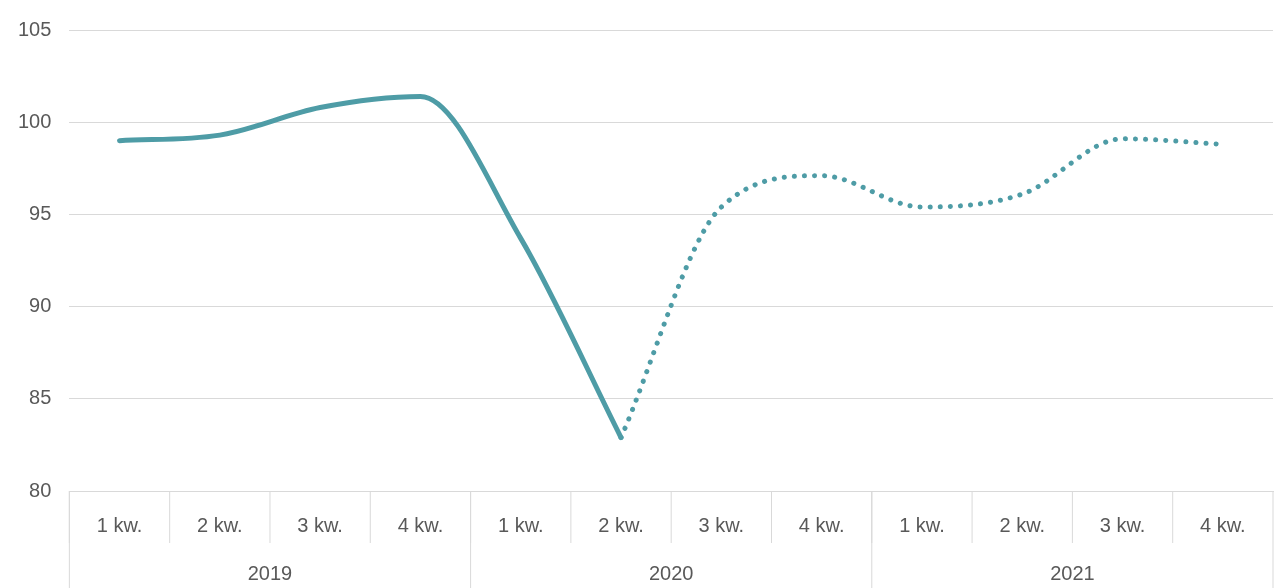 This screenshot has width=1275, height=588. Describe the element at coordinates (34, 120) in the screenshot. I see `y-tick-label: 100` at that location.